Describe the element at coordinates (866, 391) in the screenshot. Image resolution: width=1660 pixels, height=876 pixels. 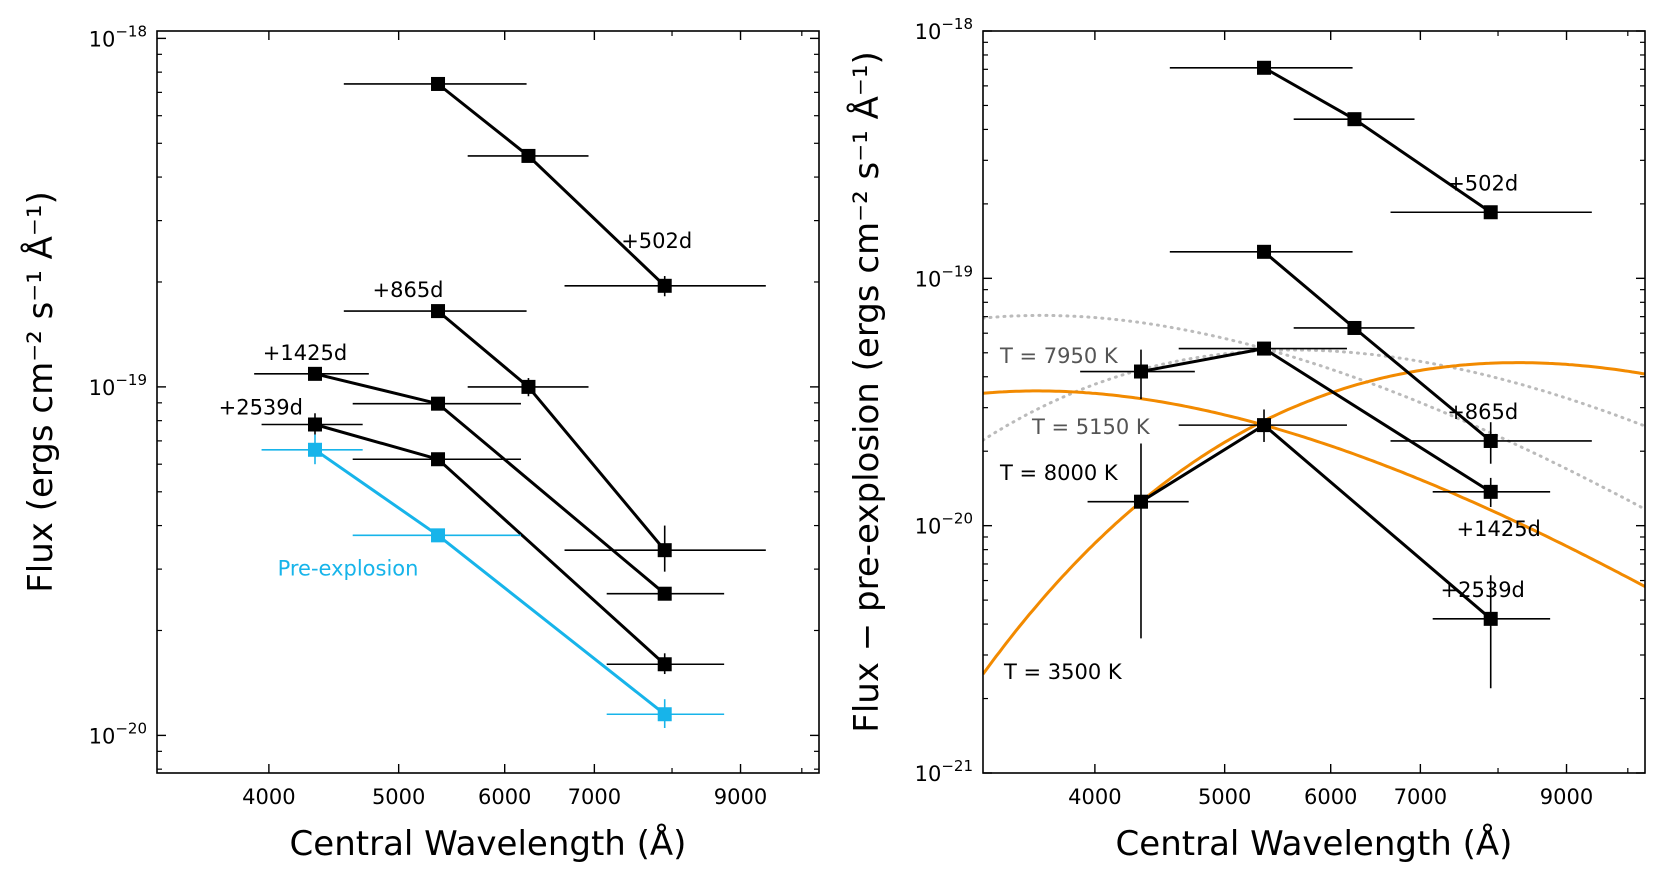
I see `y-axis-label: Flux − pre-explosion (ergs cm⁻² s⁻¹ Å⁻¹)` at that location.